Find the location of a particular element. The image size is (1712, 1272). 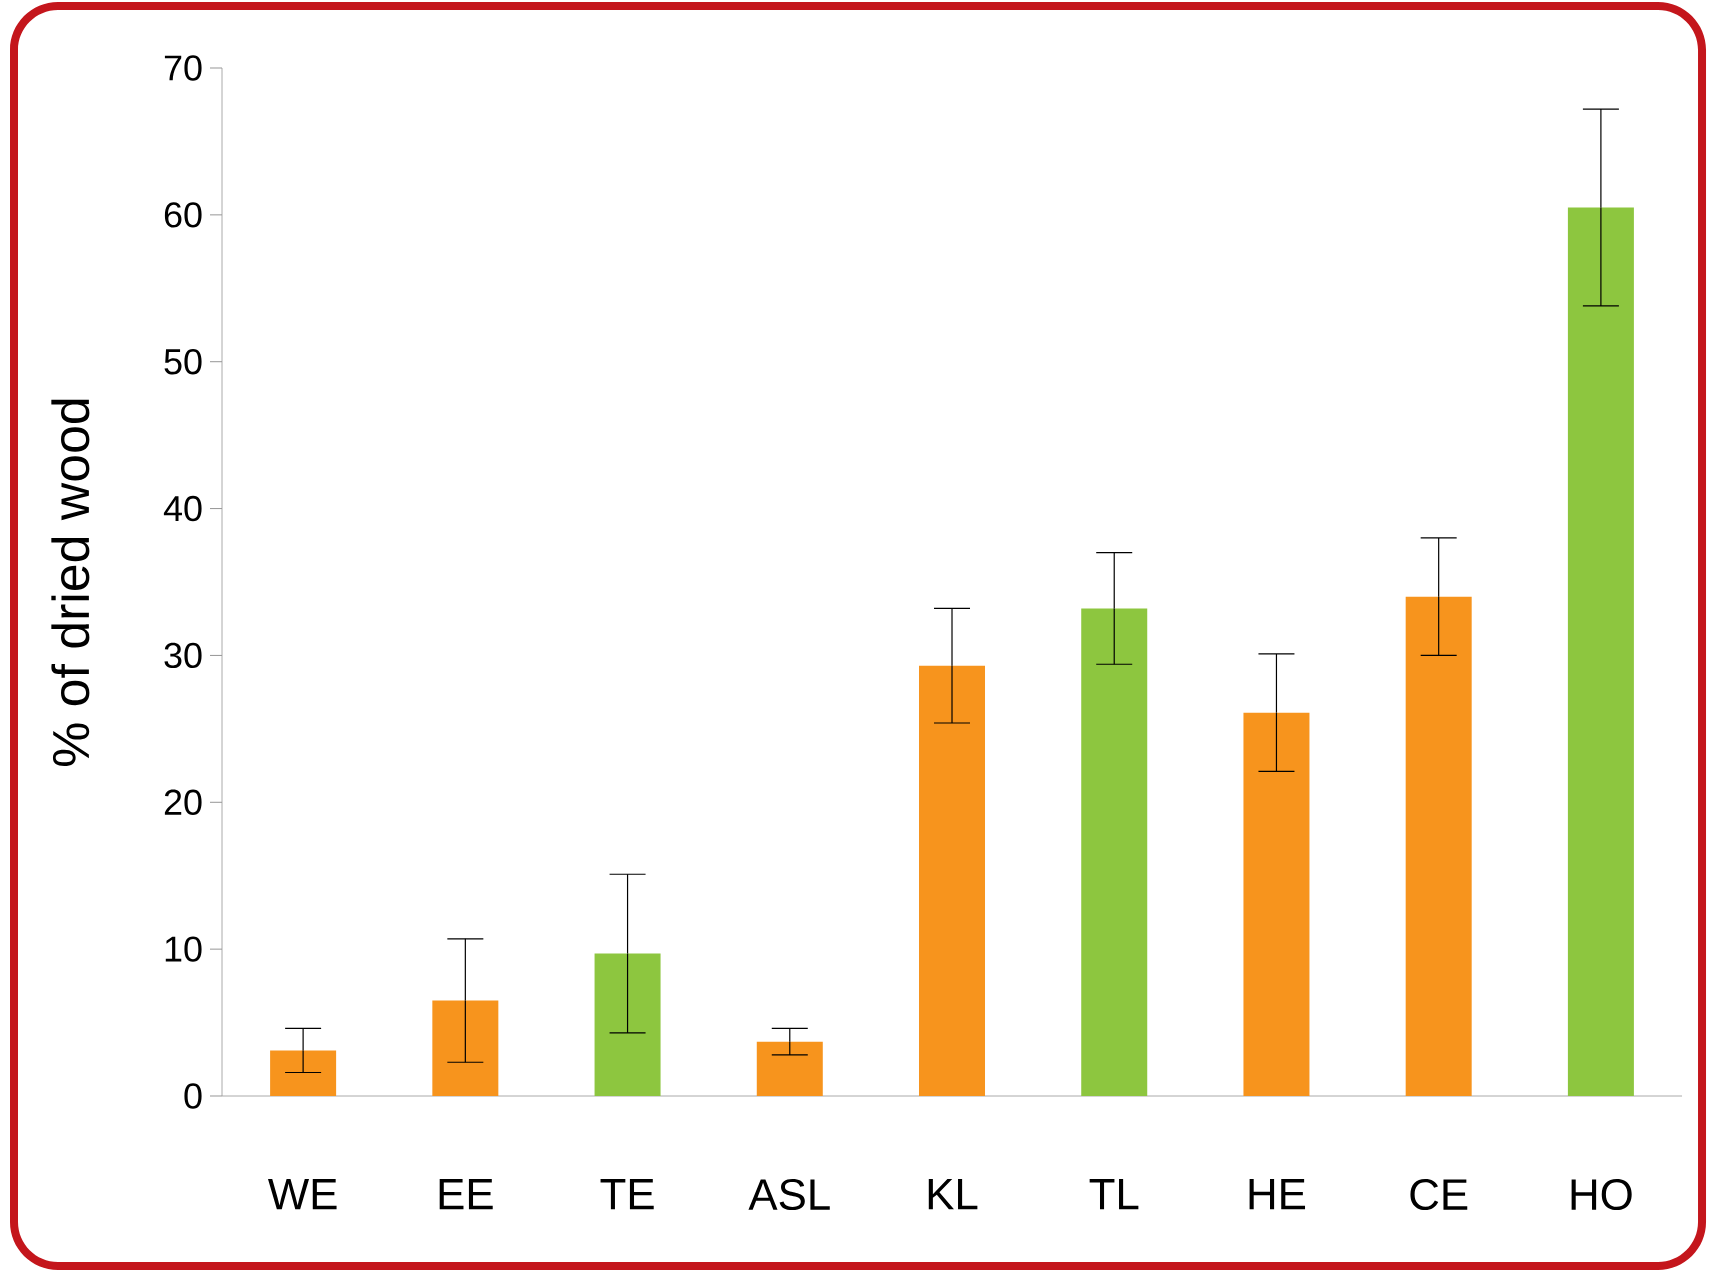

y-tick-label: 40 is located at coordinates (182, 508).